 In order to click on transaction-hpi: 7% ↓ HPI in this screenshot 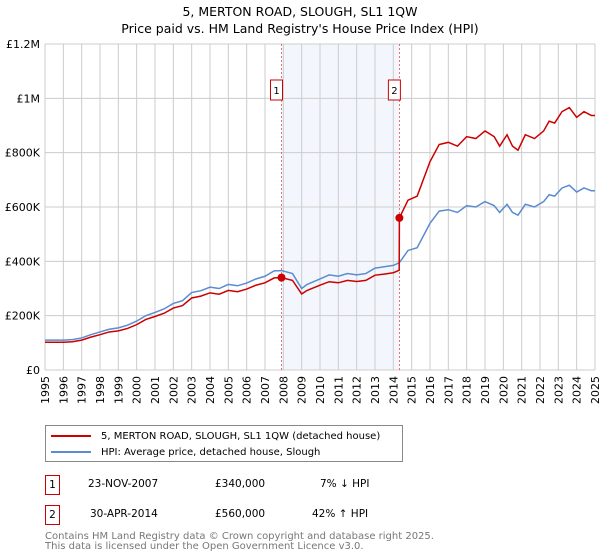, I will do `click(345, 484)`.